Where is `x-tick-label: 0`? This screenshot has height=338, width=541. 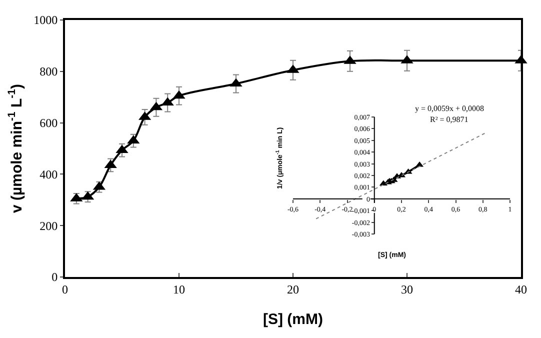
x-tick-label: 0 is located at coordinates (65, 289).